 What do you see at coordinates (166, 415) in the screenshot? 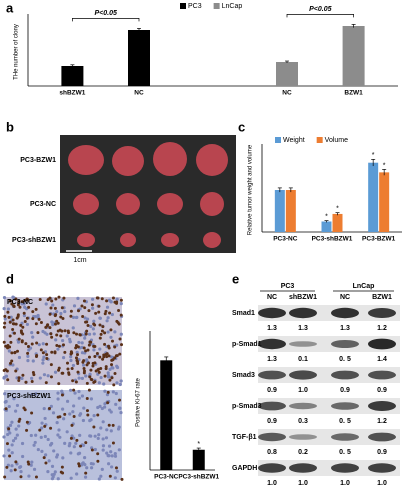
I see `bar` at bounding box center [166, 415].